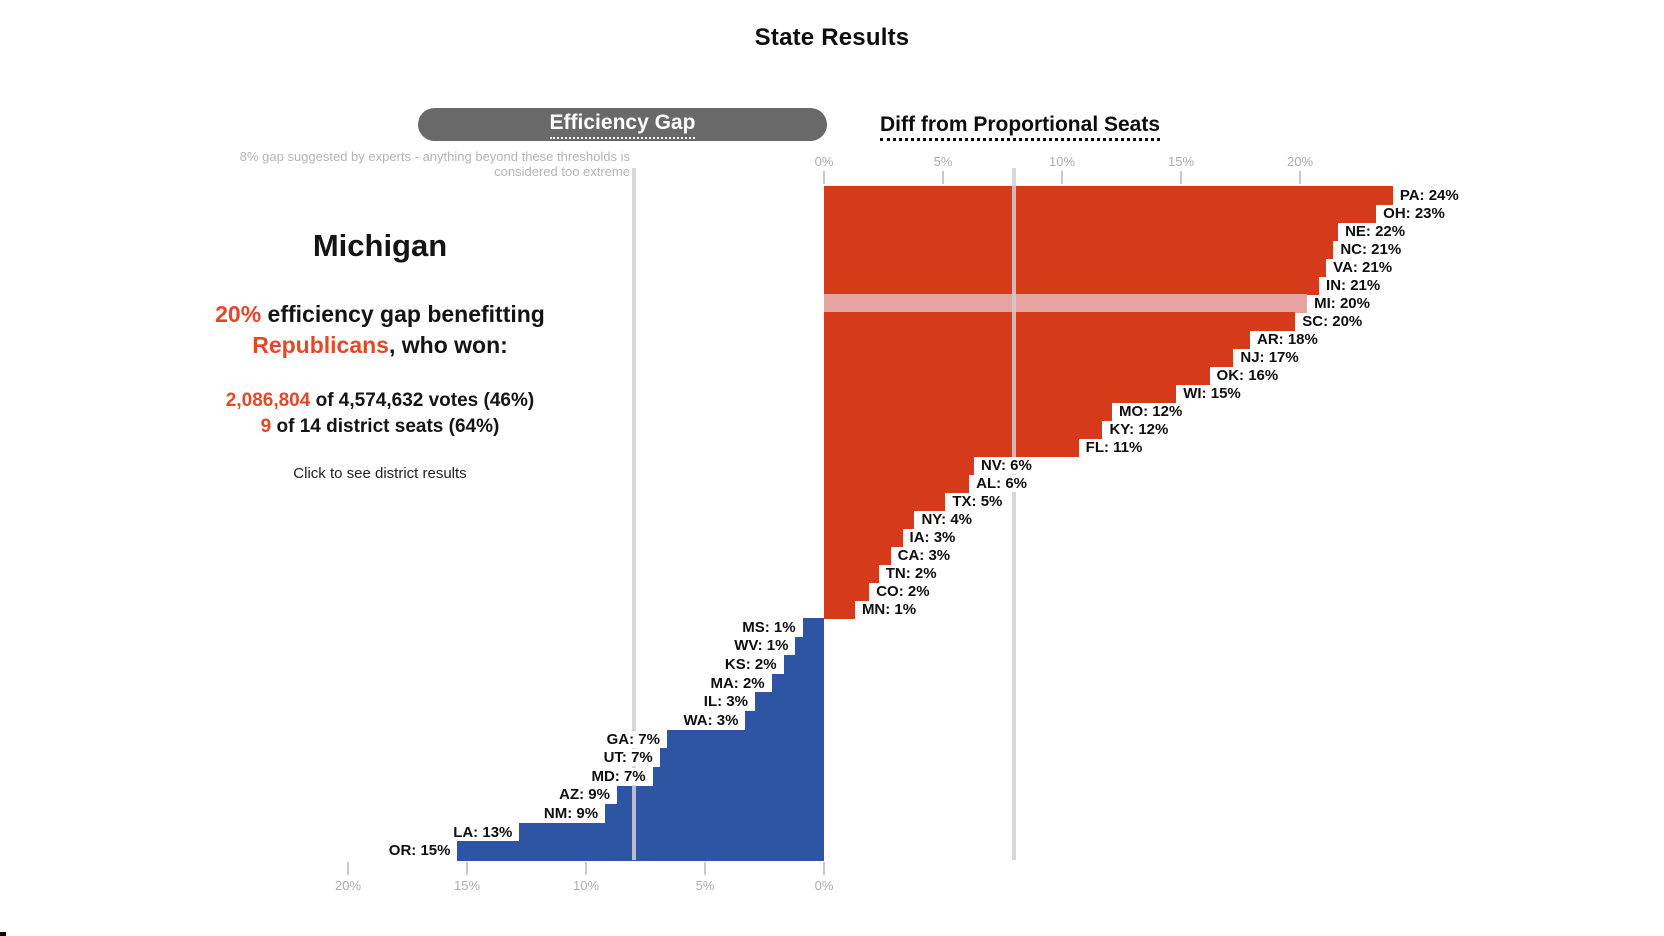  I want to click on bar-MS, so click(813, 628).